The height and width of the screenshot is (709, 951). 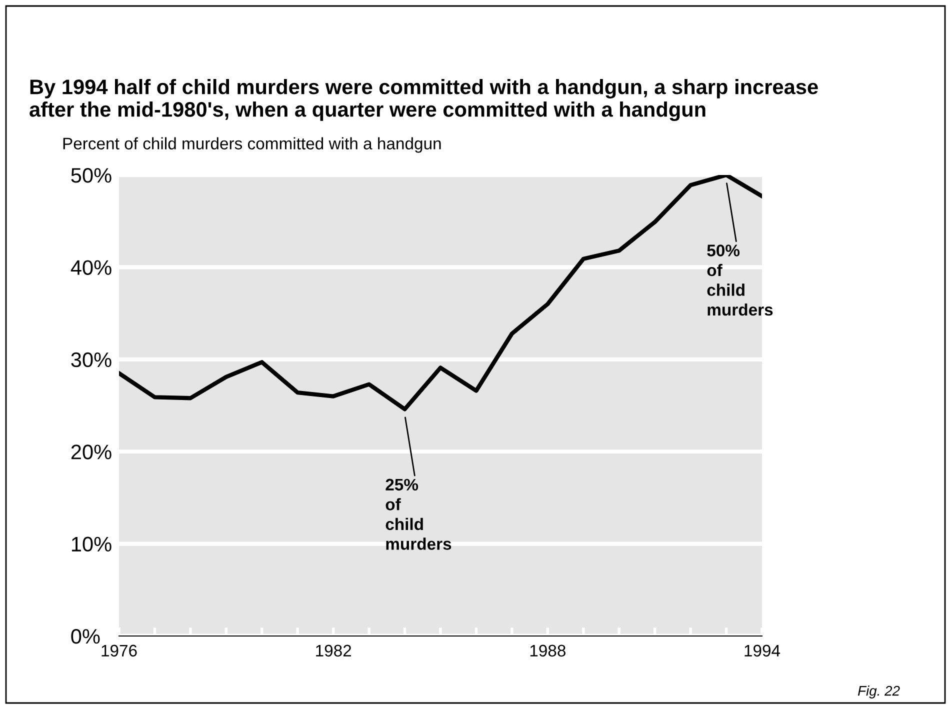 I want to click on y-tick-label: 40%, so click(x=91, y=267).